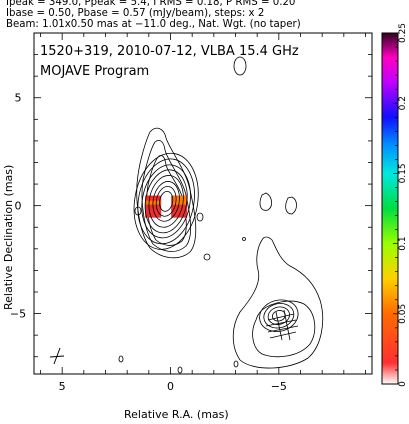 This screenshot has height=424, width=409. I want to click on y-tick-label: 5, so click(18, 98).